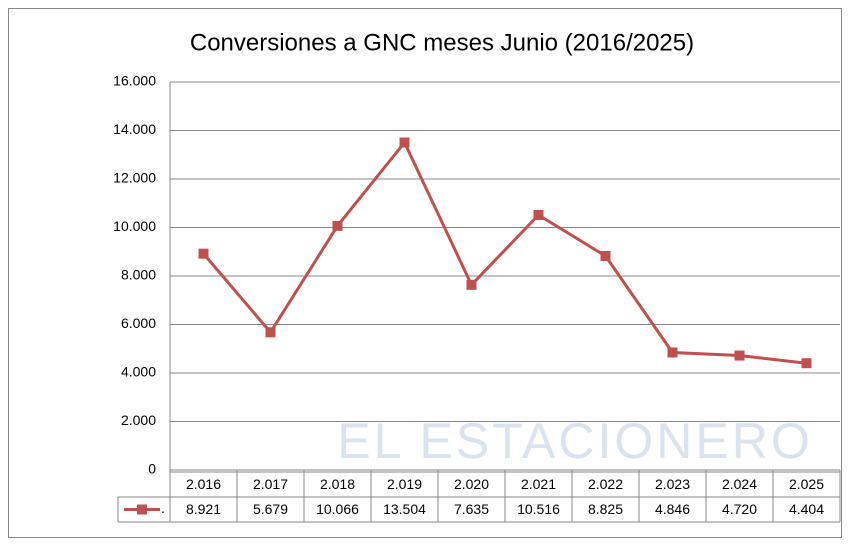  What do you see at coordinates (138, 275) in the screenshot?
I see `y-tick-label: 8.000` at bounding box center [138, 275].